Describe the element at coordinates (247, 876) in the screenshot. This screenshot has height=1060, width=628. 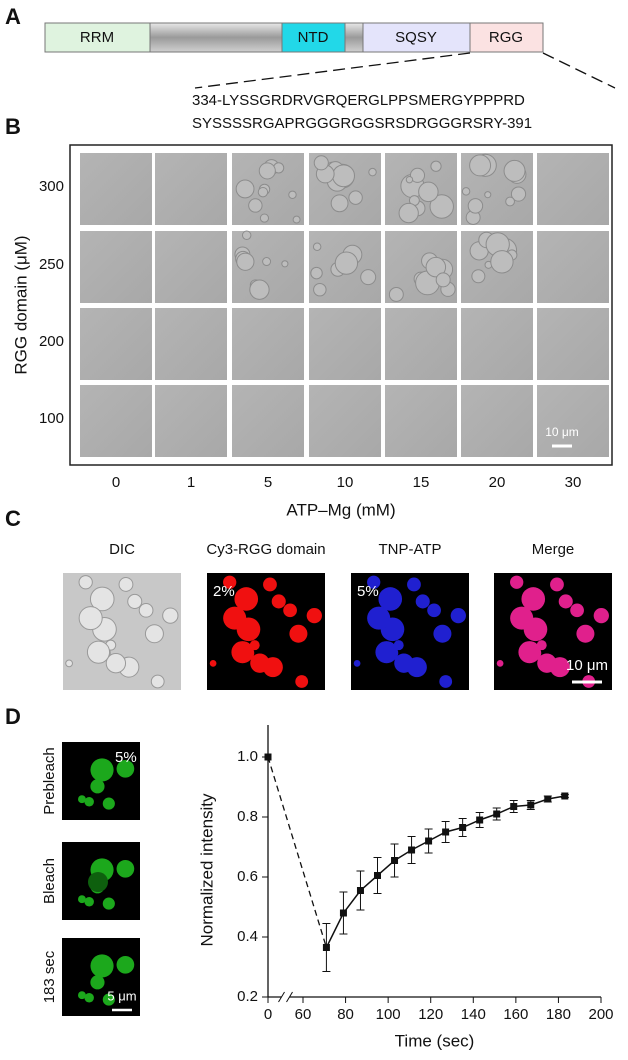
I see `y-tick-label: 0.6` at that location.